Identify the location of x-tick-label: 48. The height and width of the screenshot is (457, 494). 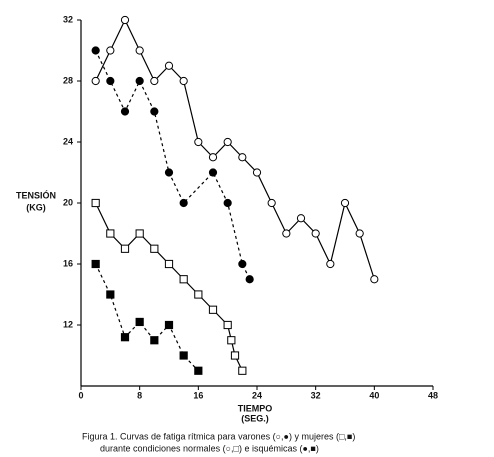
(433, 395).